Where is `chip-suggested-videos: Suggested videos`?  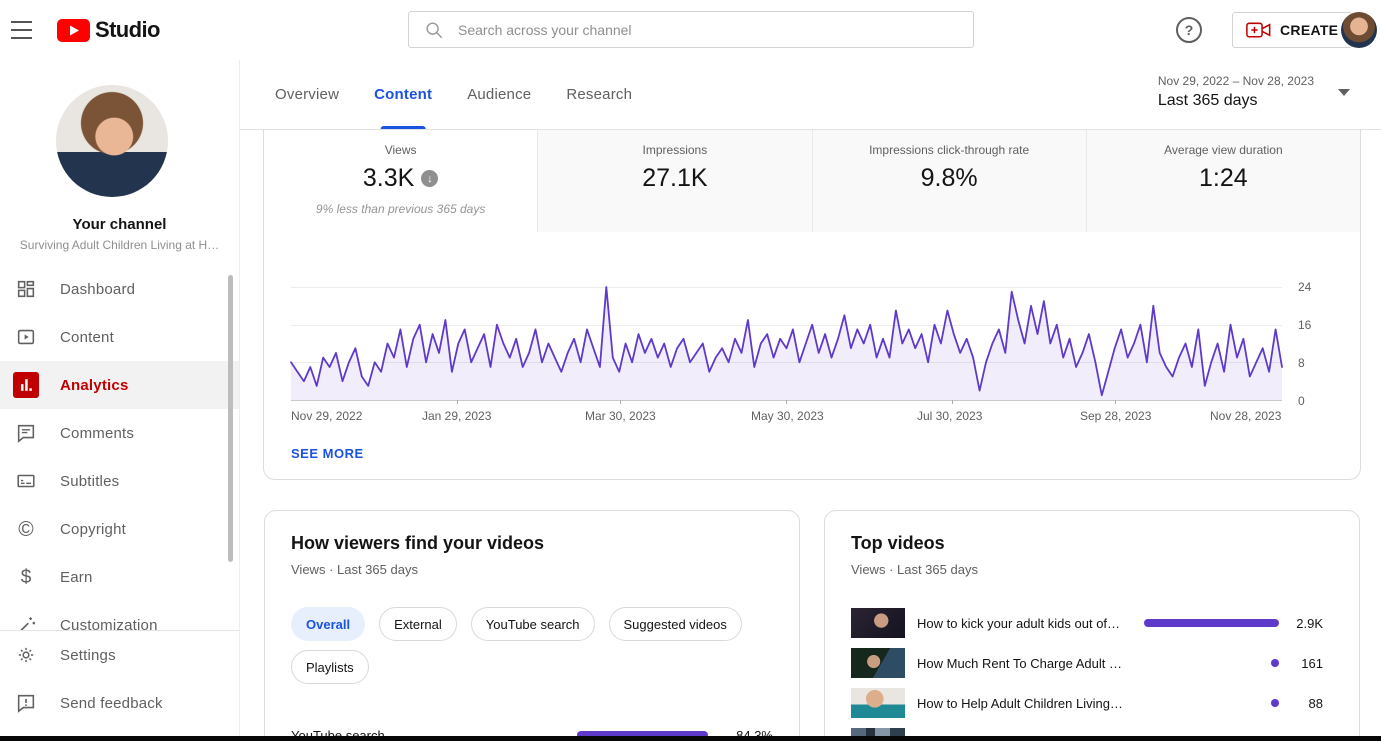
chip-suggested-videos: Suggested videos is located at coordinates (675, 624).